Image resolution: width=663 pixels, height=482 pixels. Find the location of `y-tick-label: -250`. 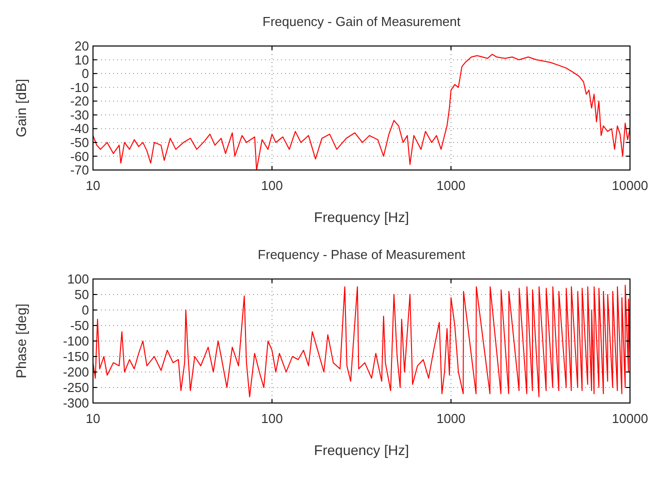

y-tick-label: -250 is located at coordinates (75, 388).